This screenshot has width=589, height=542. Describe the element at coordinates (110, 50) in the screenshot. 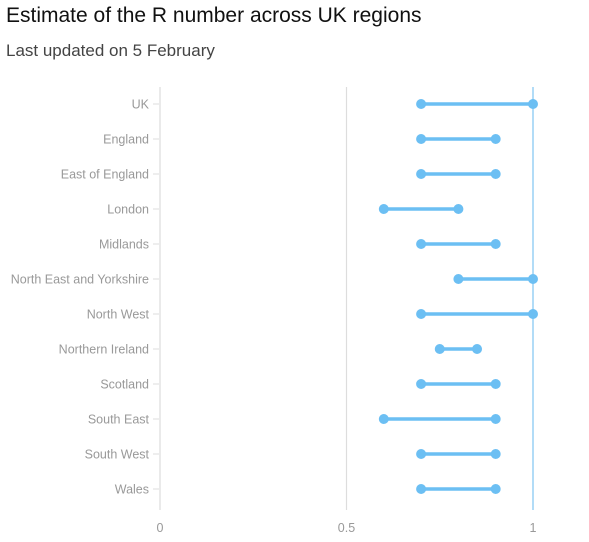

I see `chart-subtitle: Last updated on 5 February` at that location.